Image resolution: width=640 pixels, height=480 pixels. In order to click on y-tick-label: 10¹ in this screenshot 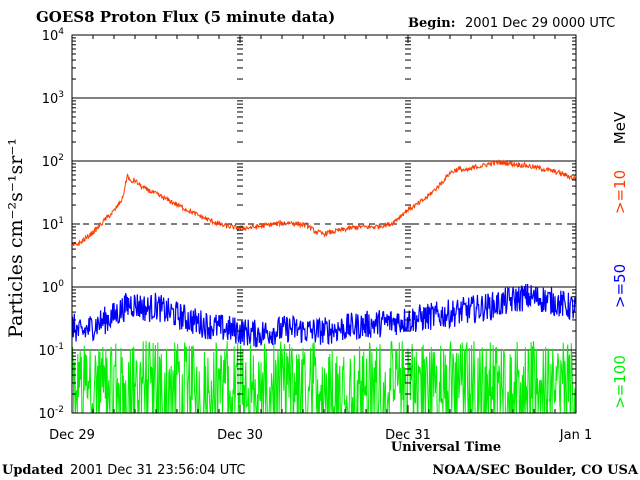, I will do `click(53, 224)`.